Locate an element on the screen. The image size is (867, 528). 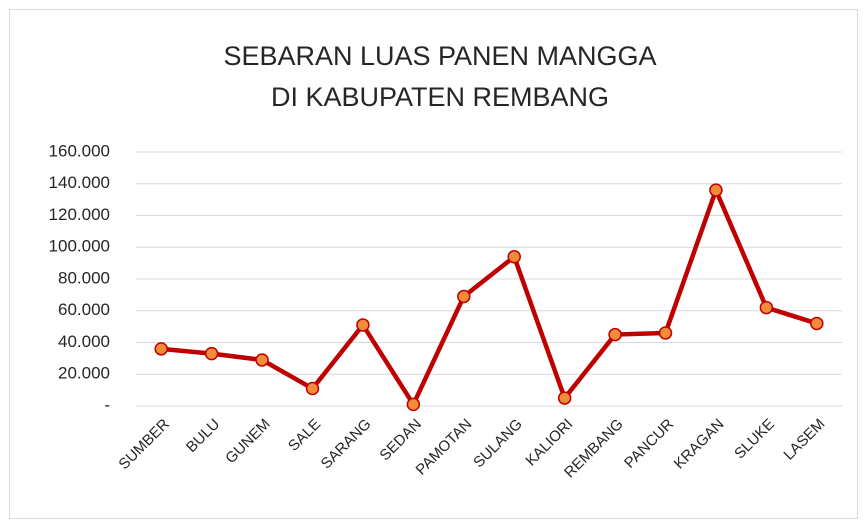
y-tick-label: 40.000 is located at coordinates (84, 341).